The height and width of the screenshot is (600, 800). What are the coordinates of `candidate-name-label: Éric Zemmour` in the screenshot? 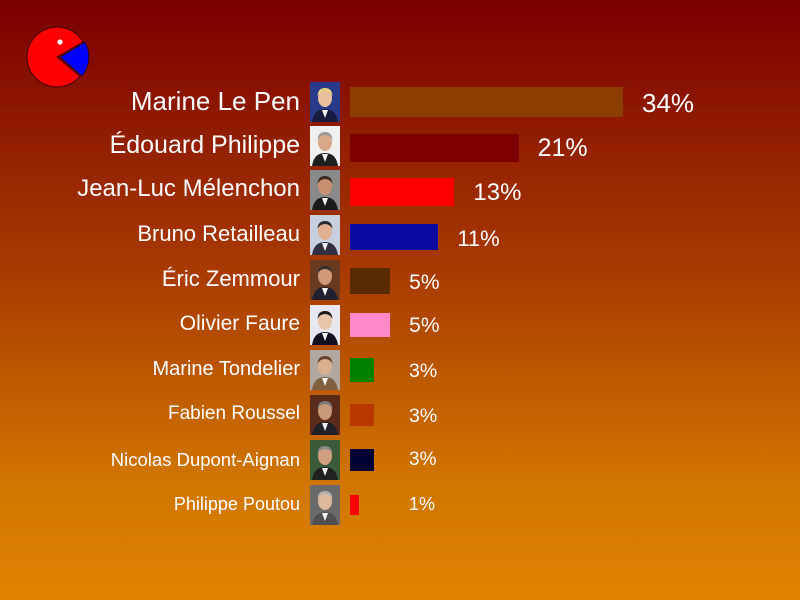 It's located at (230, 279).